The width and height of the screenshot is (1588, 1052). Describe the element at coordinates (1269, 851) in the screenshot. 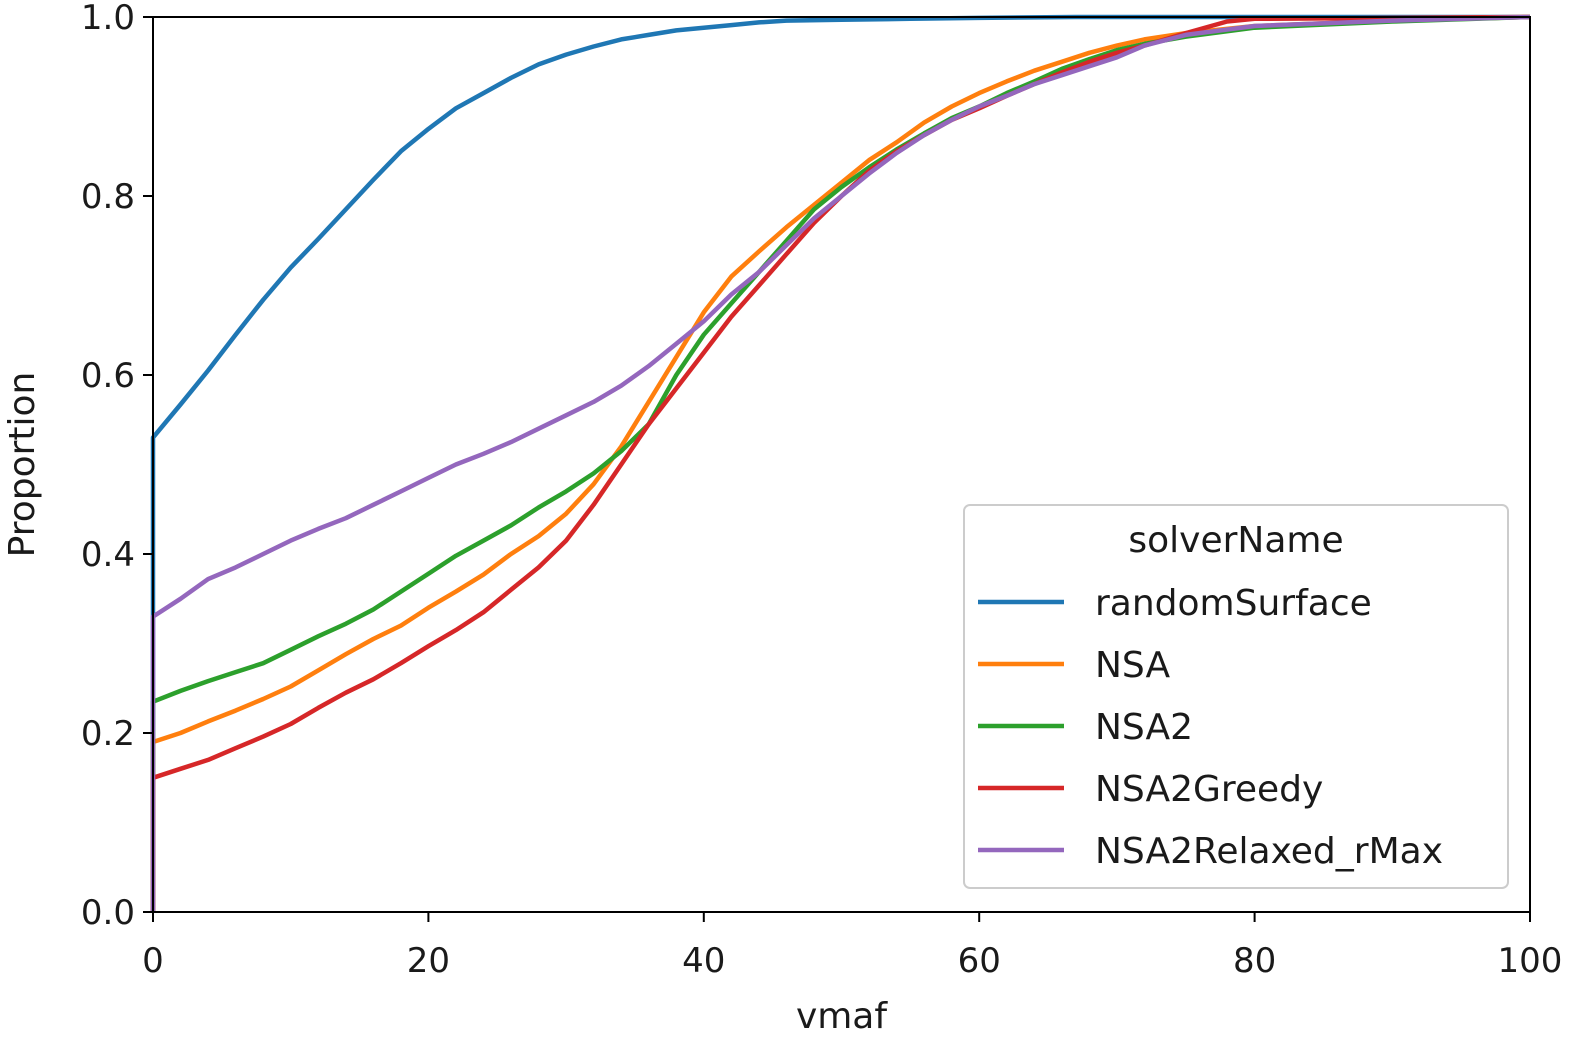

I see `legend-label: NSA2Relaxed_rMax` at that location.